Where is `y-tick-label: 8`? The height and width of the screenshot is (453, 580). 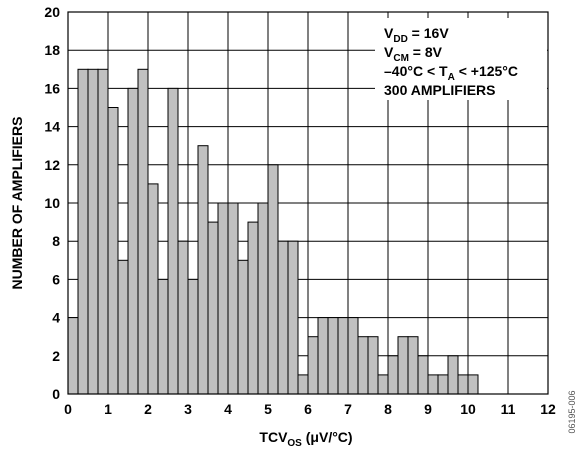
y-tick-label: 8 is located at coordinates (56, 241).